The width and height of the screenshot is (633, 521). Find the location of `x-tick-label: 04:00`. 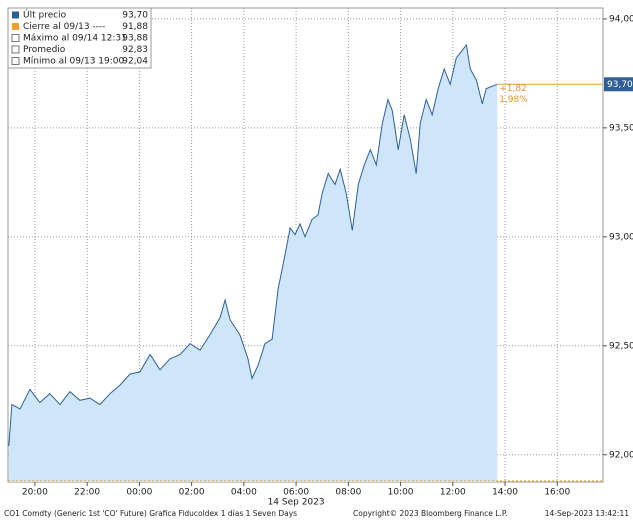

x-tick-label: 04:00 is located at coordinates (244, 493).